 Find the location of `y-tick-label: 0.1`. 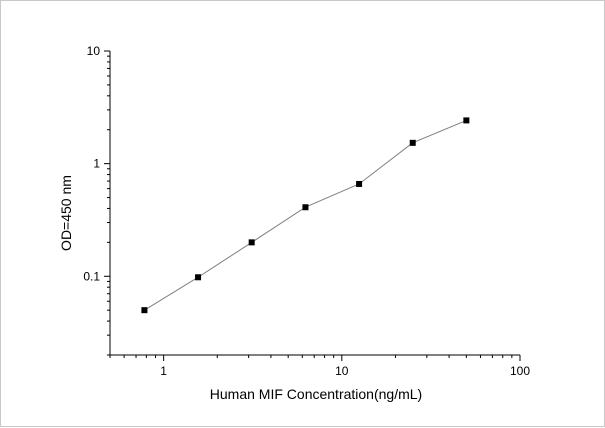

y-tick-label: 0.1 is located at coordinates (91, 276).